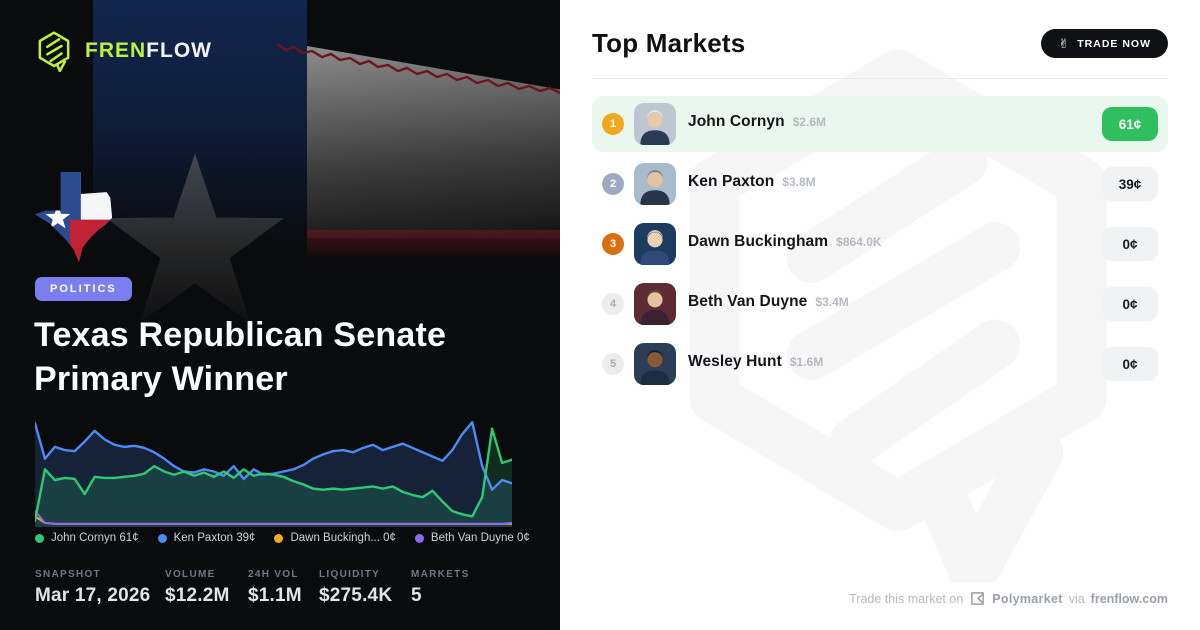 The width and height of the screenshot is (1200, 630). Describe the element at coordinates (350, 574) in the screenshot. I see `stat-label: LIQUIDITY` at that location.